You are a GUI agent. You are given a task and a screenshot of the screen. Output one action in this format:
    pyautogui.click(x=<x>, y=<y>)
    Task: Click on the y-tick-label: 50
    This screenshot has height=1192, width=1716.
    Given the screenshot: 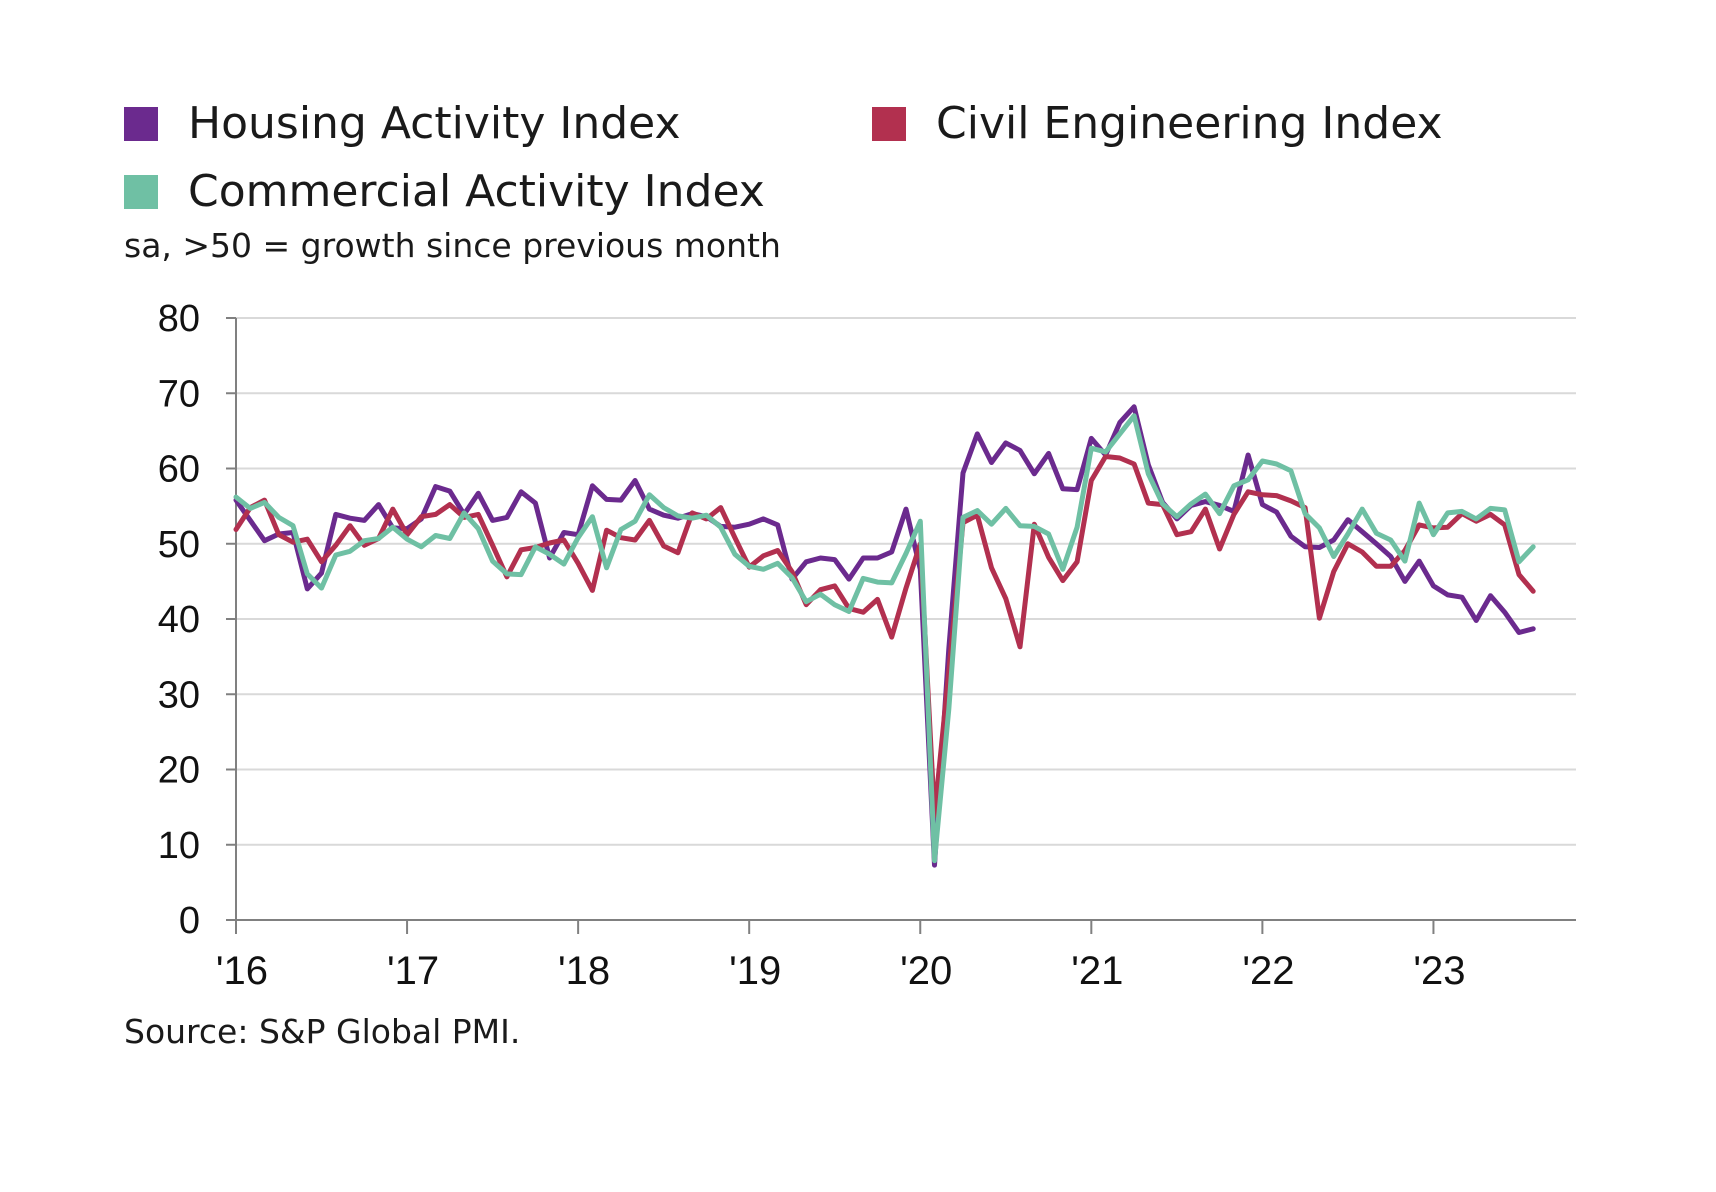 What is the action you would take?
    pyautogui.click(x=179, y=545)
    